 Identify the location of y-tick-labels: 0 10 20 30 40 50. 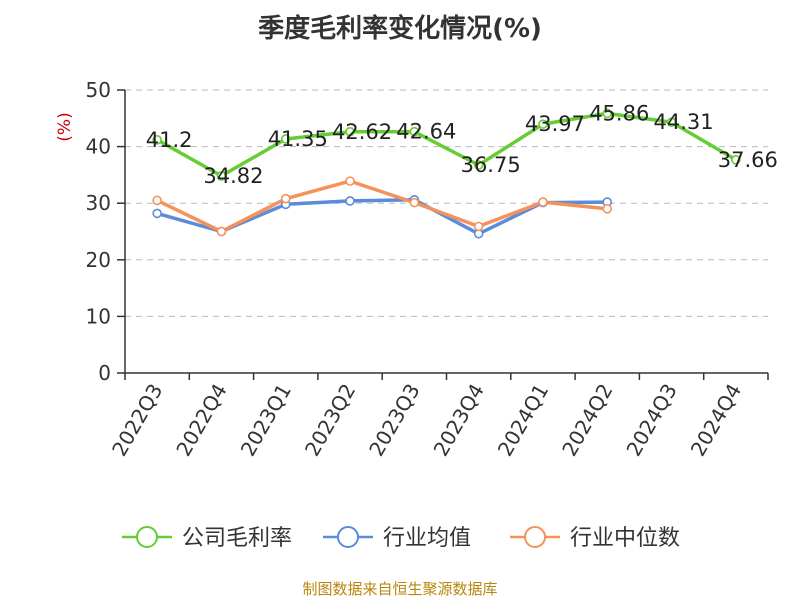
(98, 231).